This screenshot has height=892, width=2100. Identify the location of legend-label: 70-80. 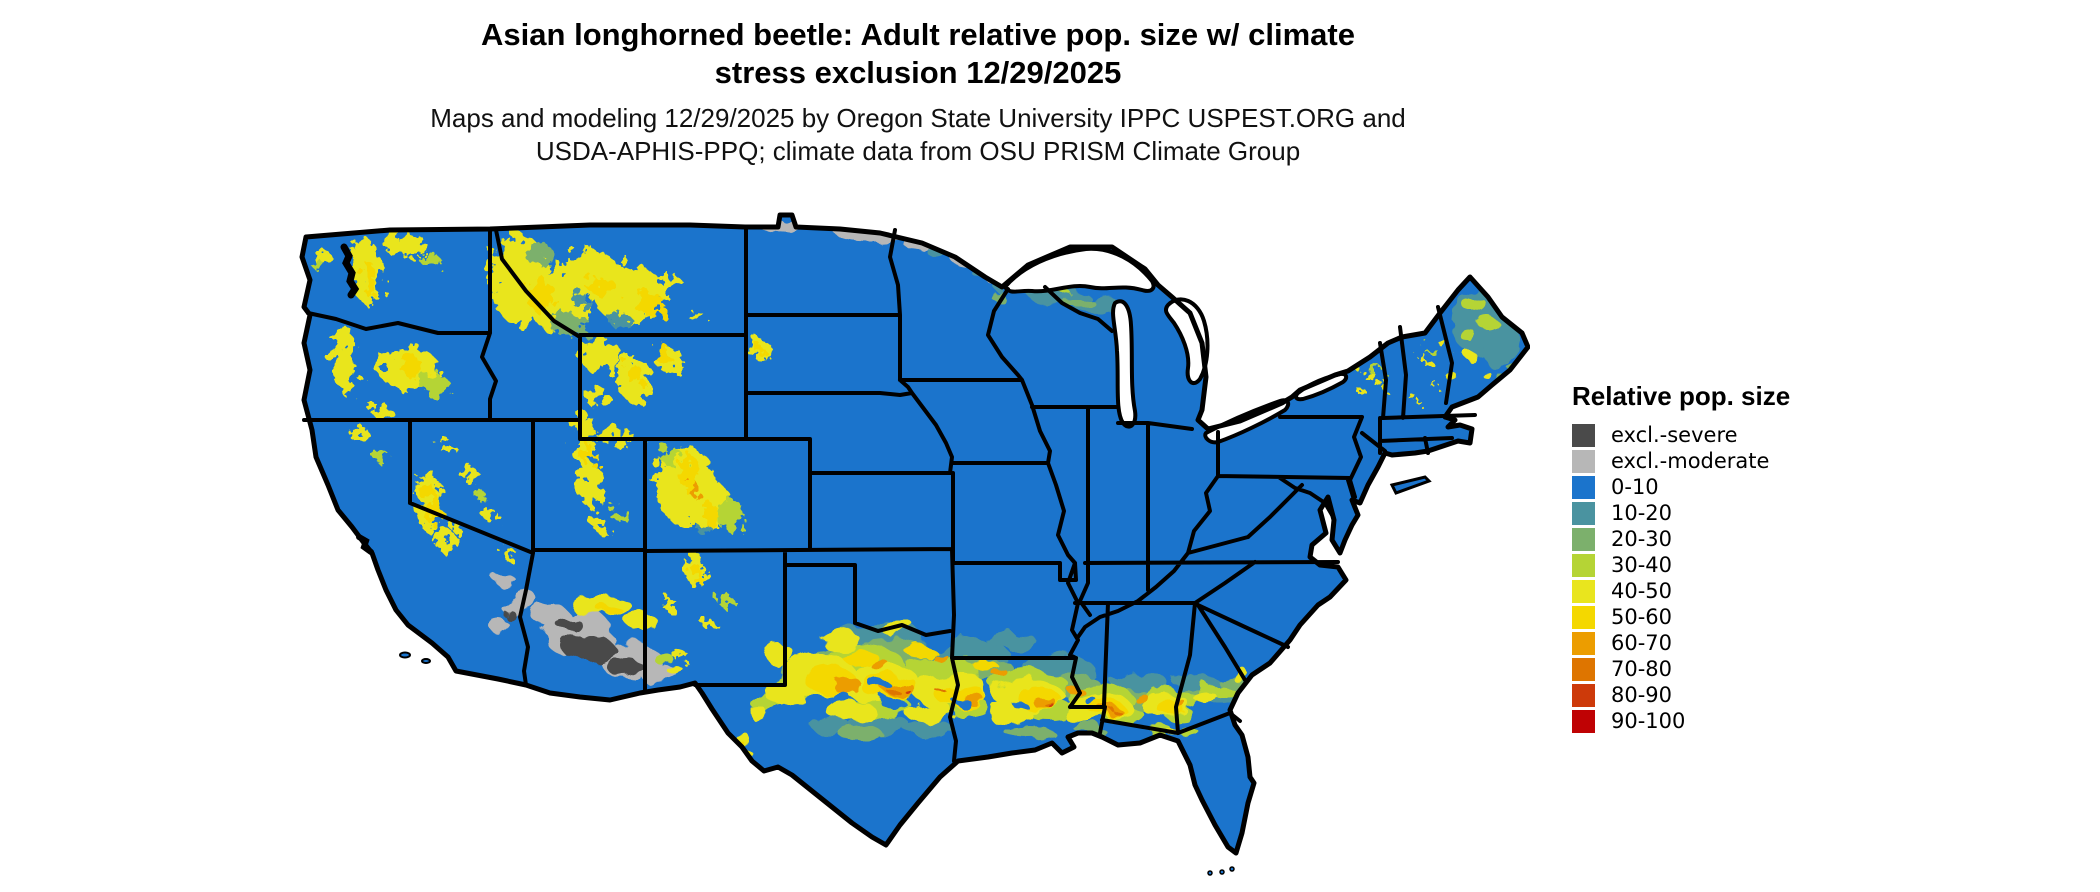
(1642, 668).